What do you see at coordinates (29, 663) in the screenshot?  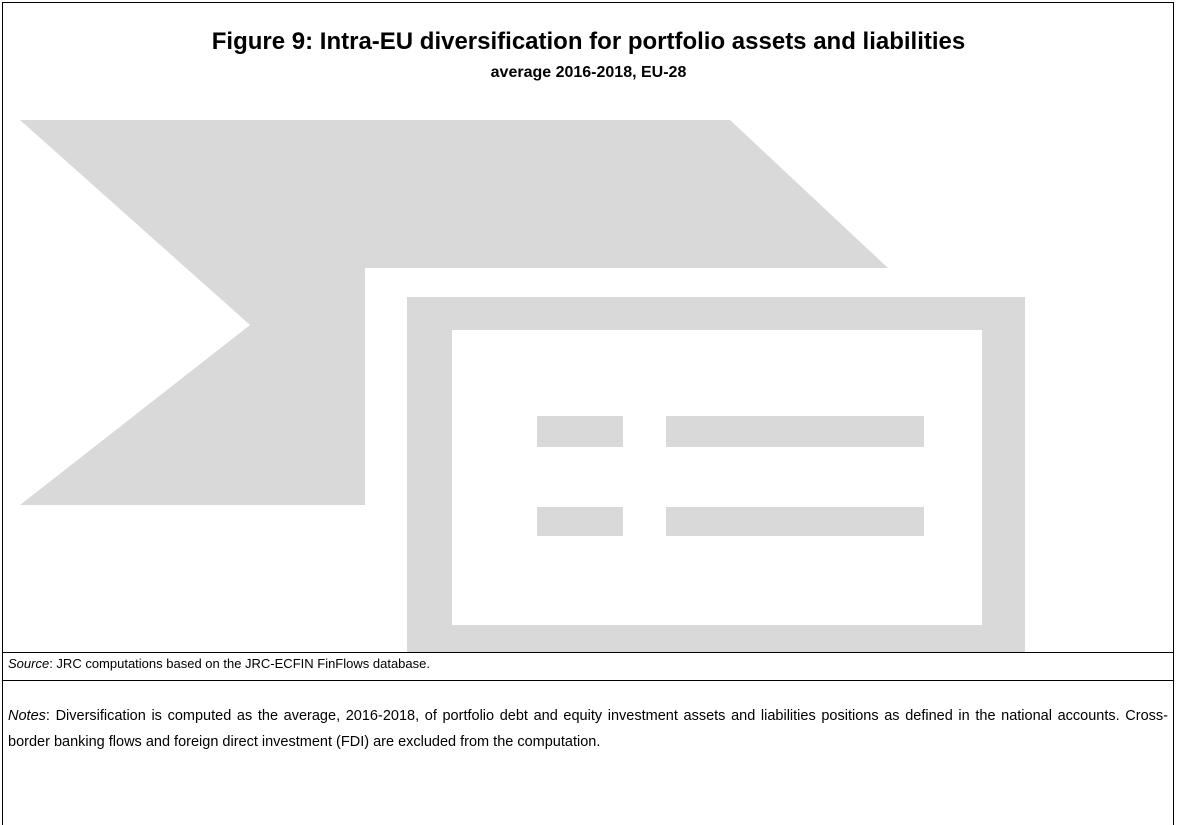 I see `source-label: Source` at bounding box center [29, 663].